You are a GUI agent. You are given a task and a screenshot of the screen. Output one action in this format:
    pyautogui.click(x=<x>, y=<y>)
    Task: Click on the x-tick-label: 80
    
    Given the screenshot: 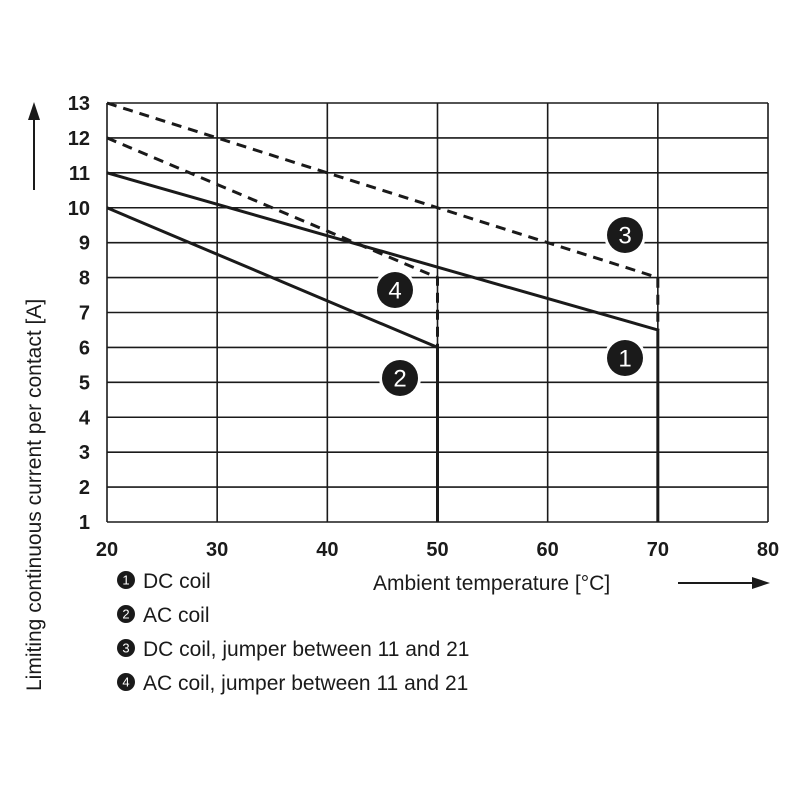 What is the action you would take?
    pyautogui.click(x=768, y=550)
    